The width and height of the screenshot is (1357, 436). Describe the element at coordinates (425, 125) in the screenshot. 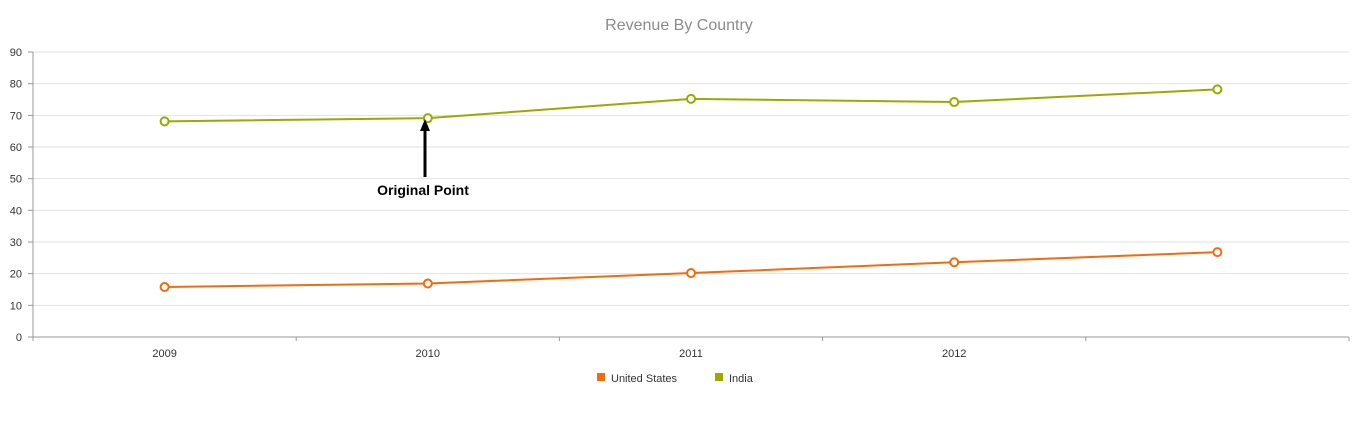

I see `annotation-arrow-head` at that location.